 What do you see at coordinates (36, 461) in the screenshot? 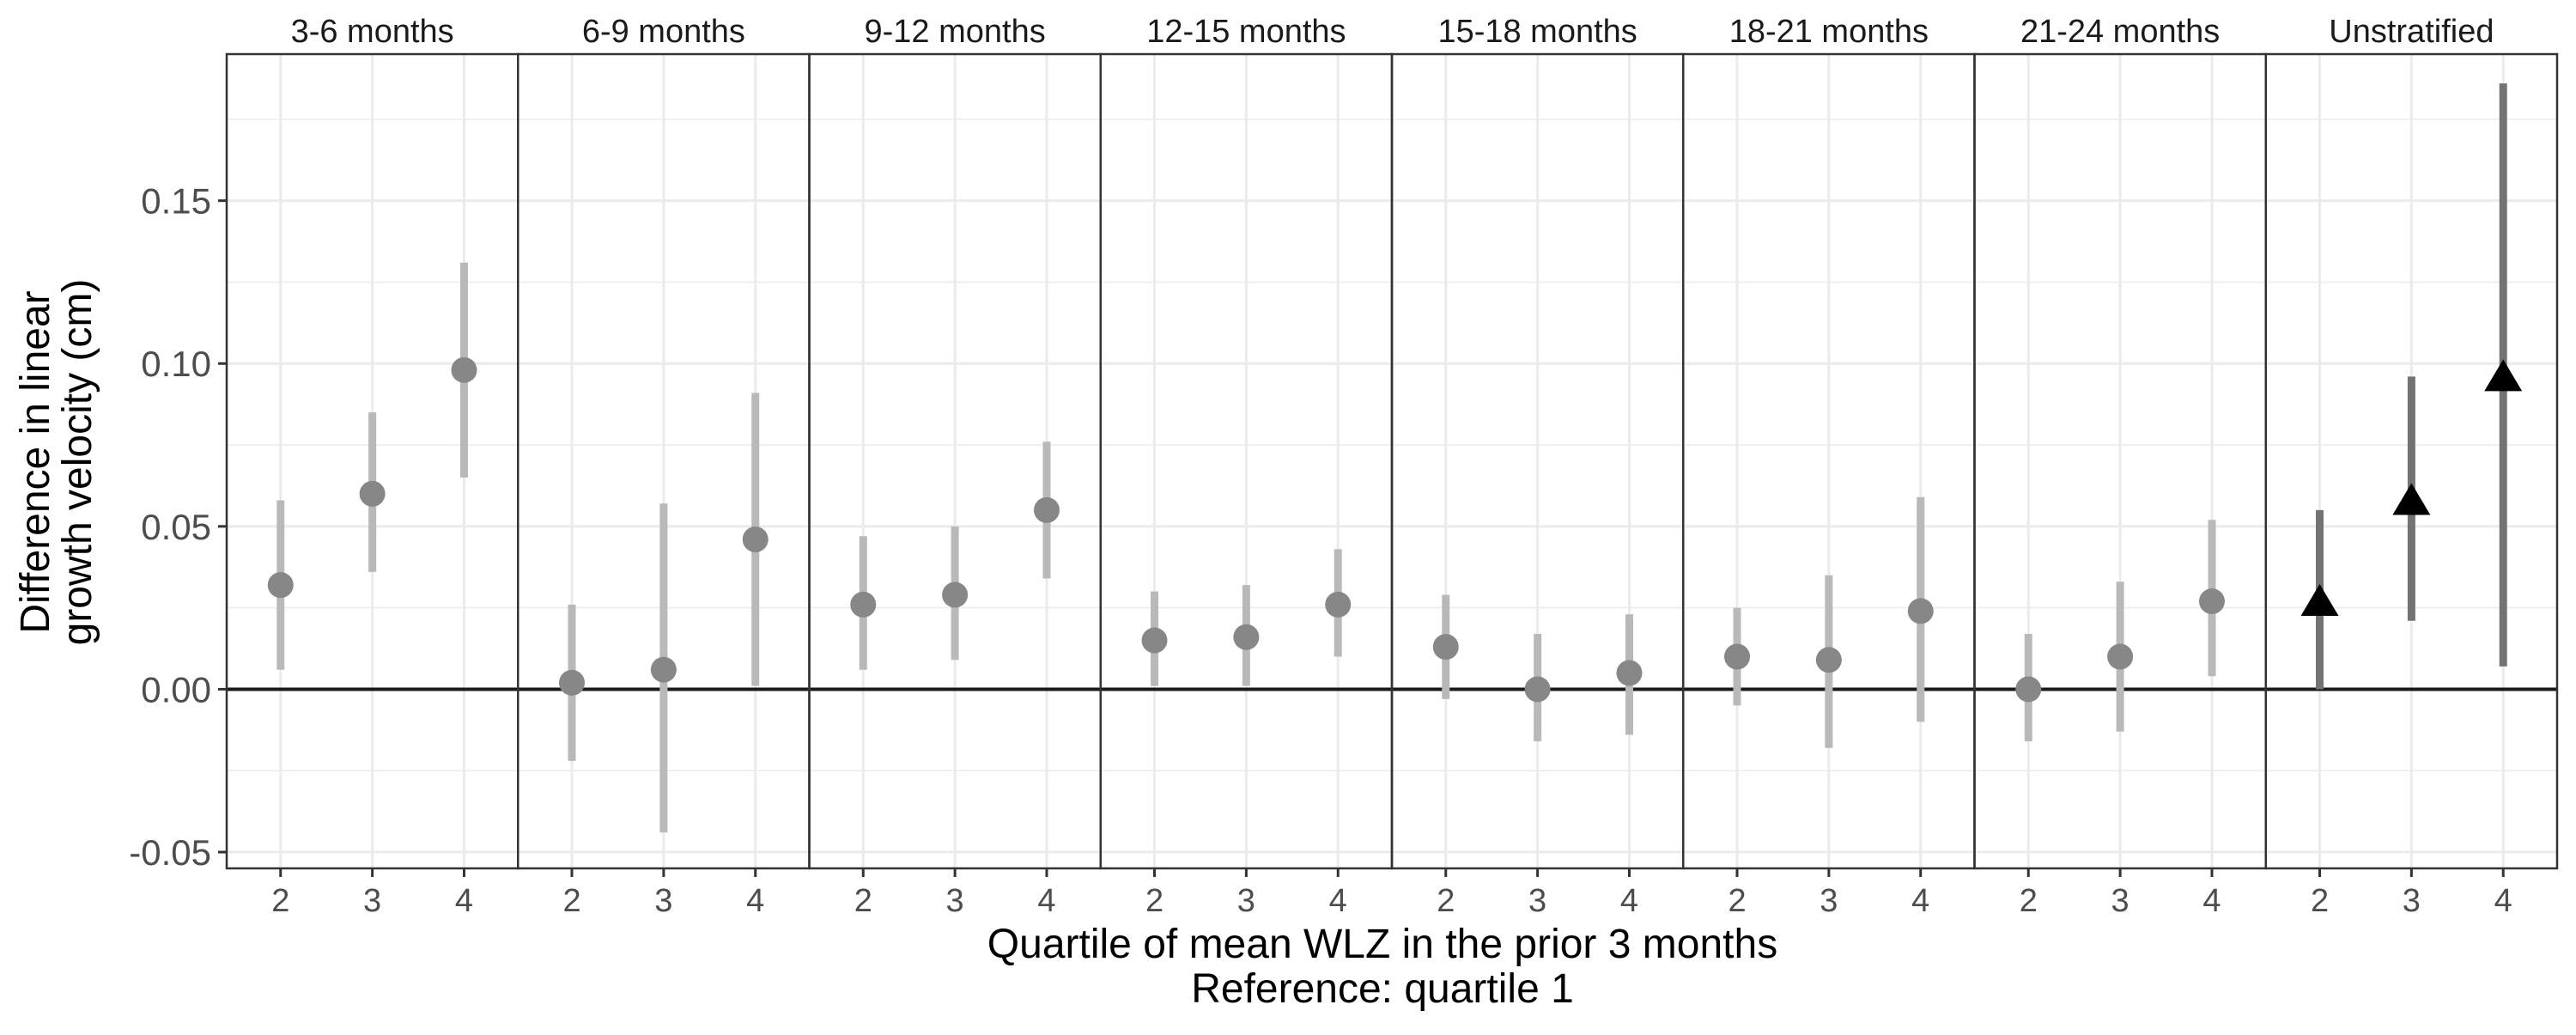
I see `y-axis-title-line-1: Difference in linear` at bounding box center [36, 461].